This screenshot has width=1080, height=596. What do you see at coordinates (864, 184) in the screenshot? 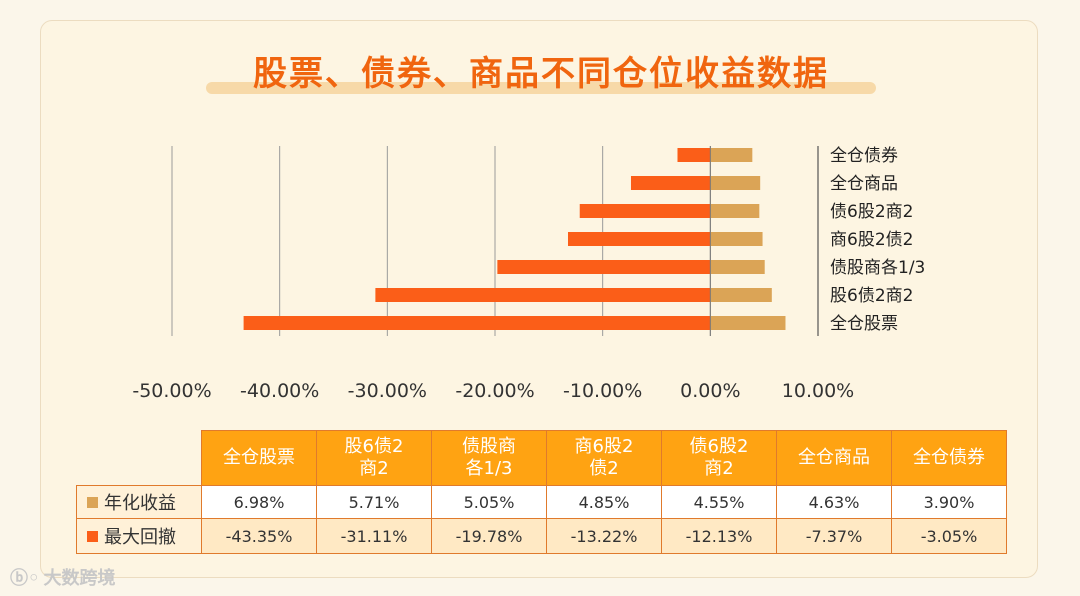
I see `category-label: 全仓商品` at bounding box center [864, 184].